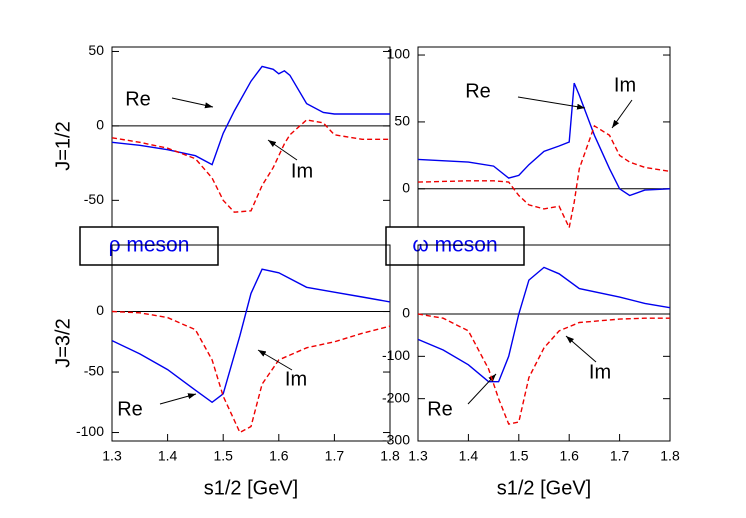 The image size is (746, 518). Describe the element at coordinates (399, 54) in the screenshot. I see `y-tick-label: 100` at that location.